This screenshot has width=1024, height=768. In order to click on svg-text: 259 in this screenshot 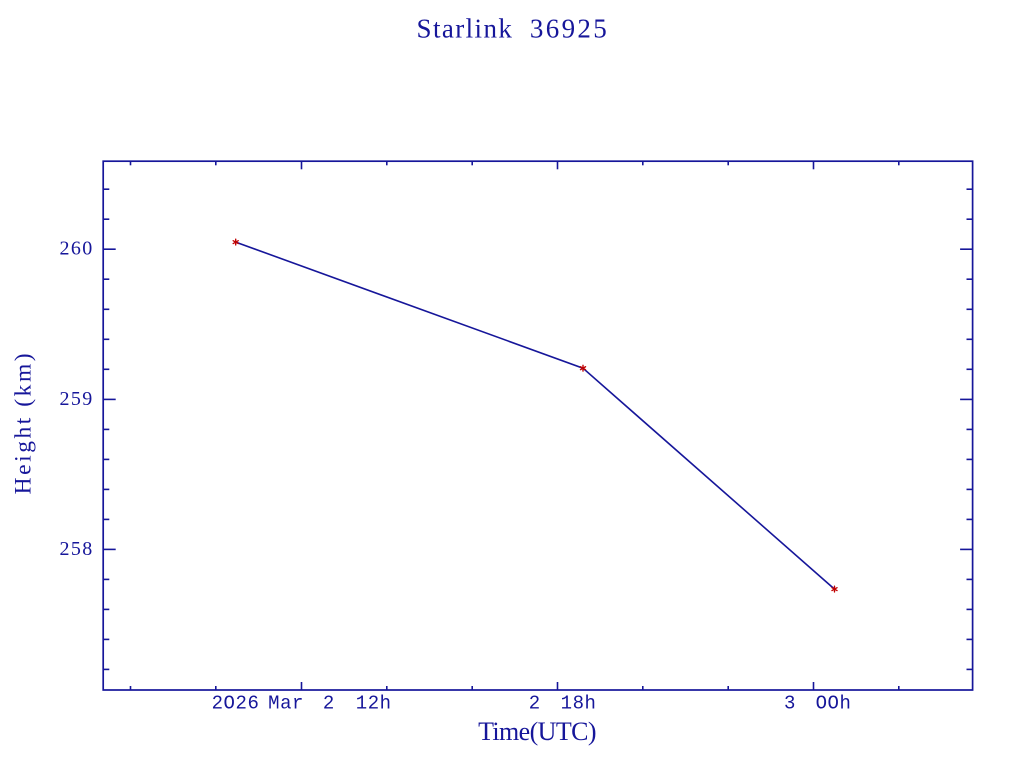, I will do `click(76, 399)`.